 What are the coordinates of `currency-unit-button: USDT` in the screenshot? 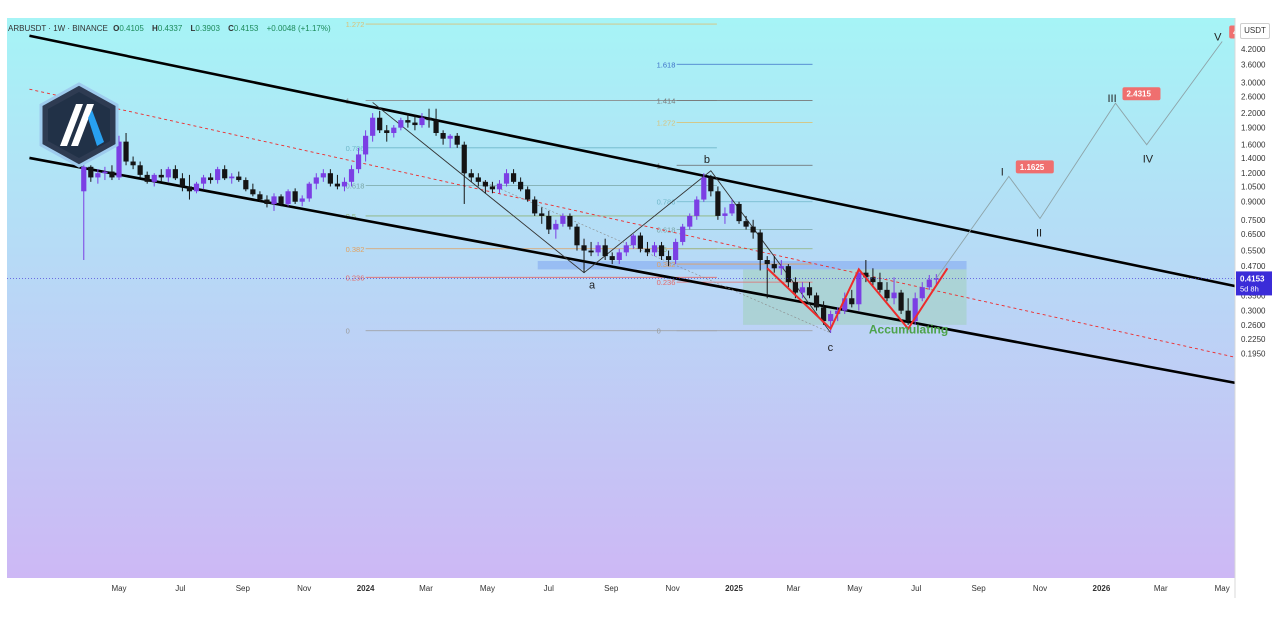 It's located at (1255, 31).